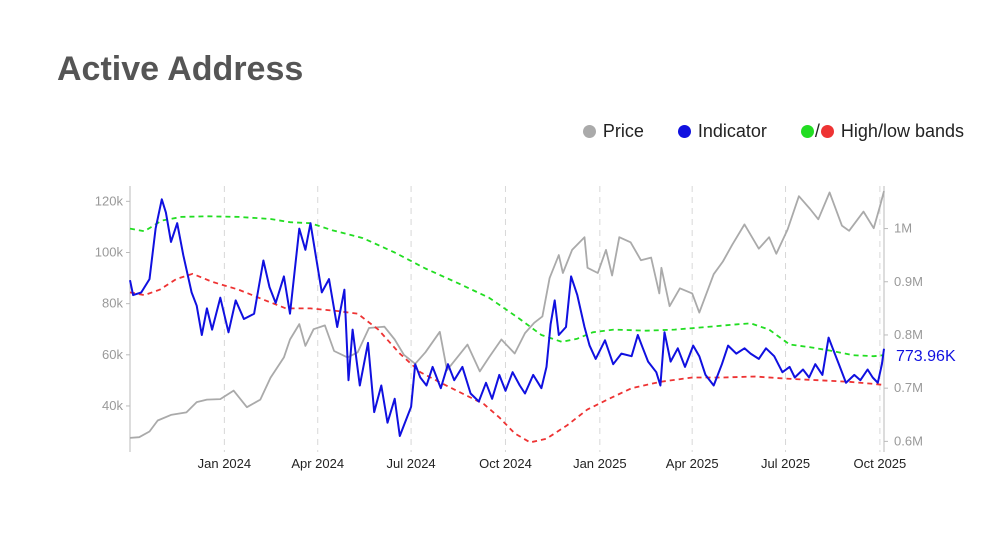  Describe the element at coordinates (112, 405) in the screenshot. I see `left-y-tick-label: 40k` at that location.